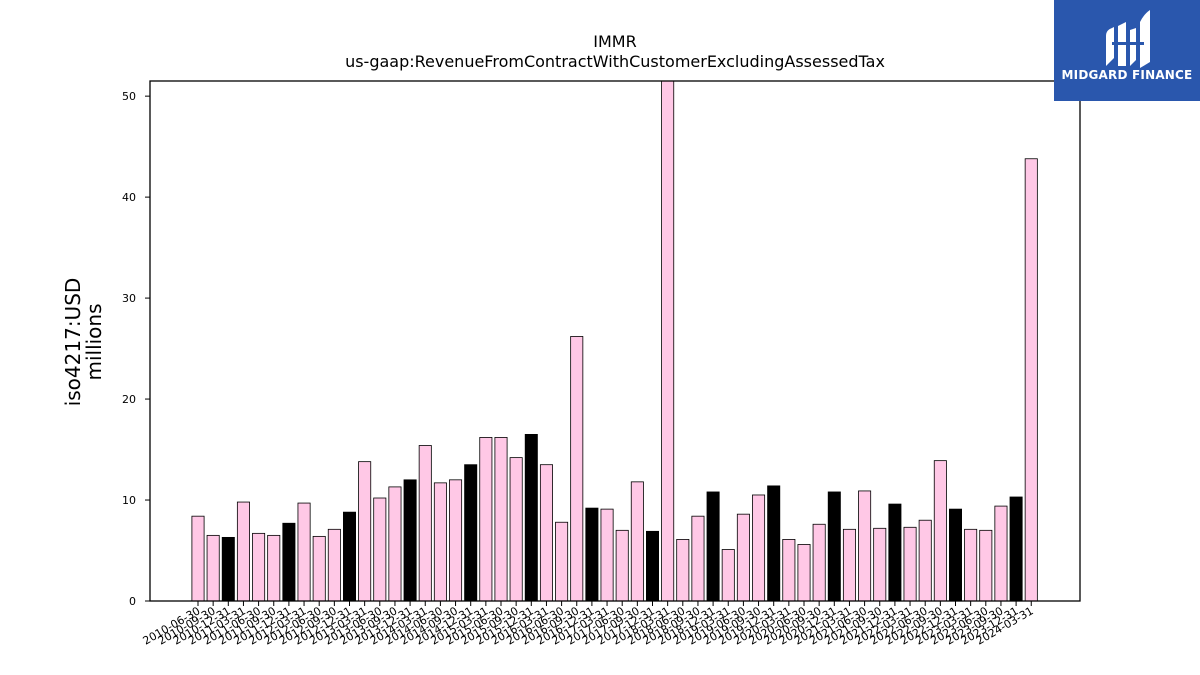 This screenshot has width=1200, height=675. What do you see at coordinates (129, 399) in the screenshot?
I see `y-tick-label: 20` at bounding box center [129, 399].